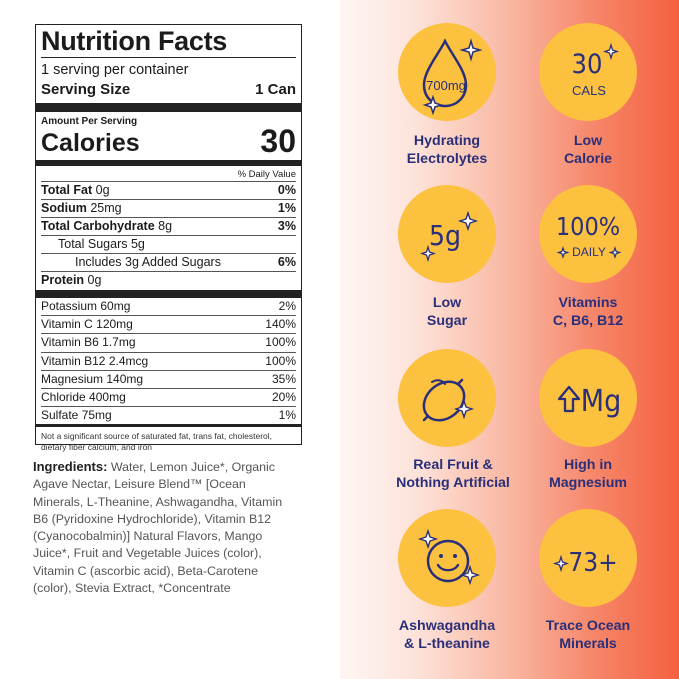 This screenshot has width=679, height=679. What do you see at coordinates (588, 626) in the screenshot?
I see `badge-label-line: Trace Ocean` at bounding box center [588, 626].